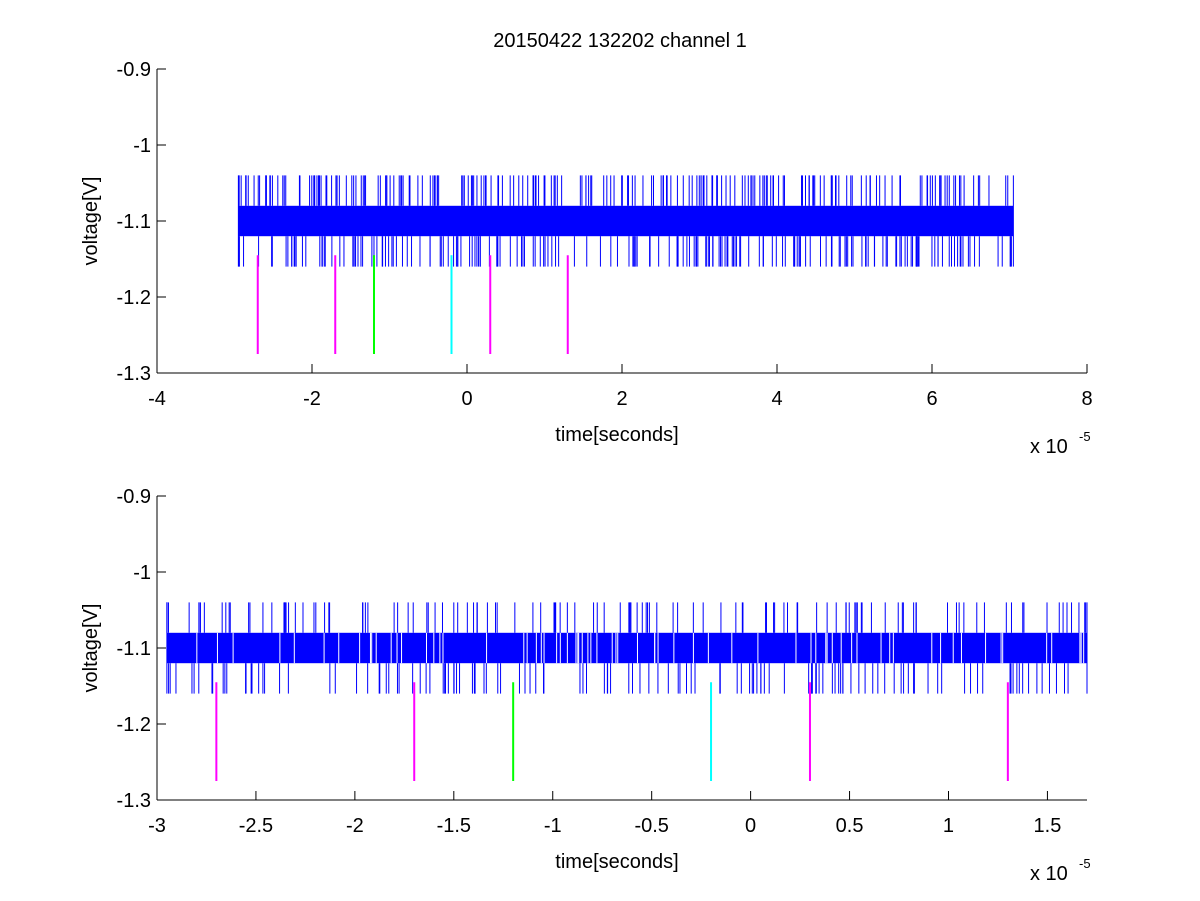  I want to click on x-tick-label: 4, so click(776, 399).